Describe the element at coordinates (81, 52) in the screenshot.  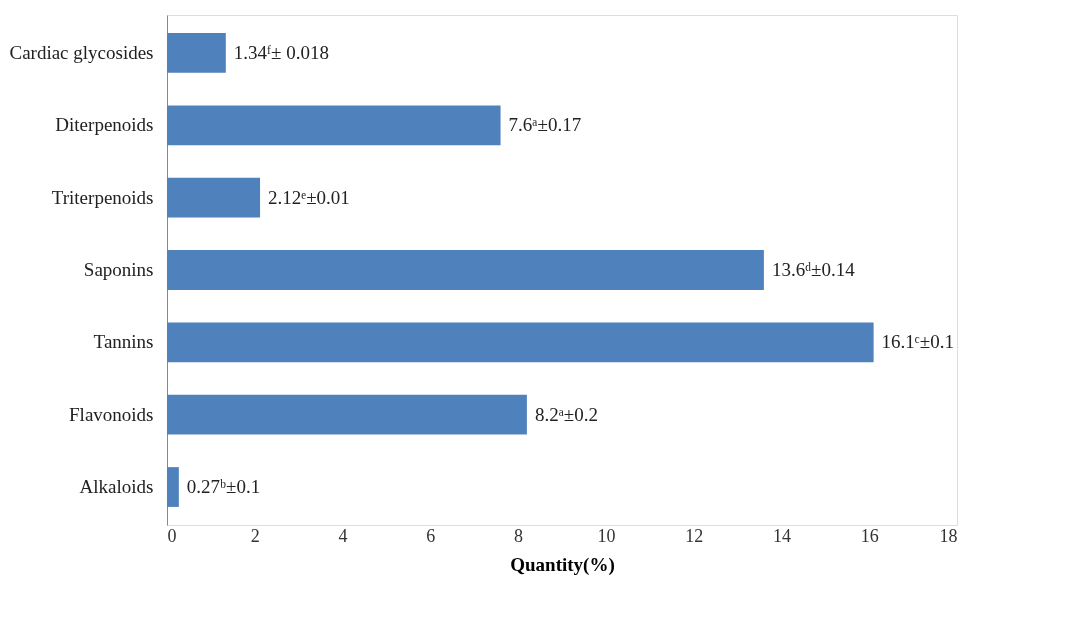
I see `y-tick-label: Cardiac glycosides` at that location.